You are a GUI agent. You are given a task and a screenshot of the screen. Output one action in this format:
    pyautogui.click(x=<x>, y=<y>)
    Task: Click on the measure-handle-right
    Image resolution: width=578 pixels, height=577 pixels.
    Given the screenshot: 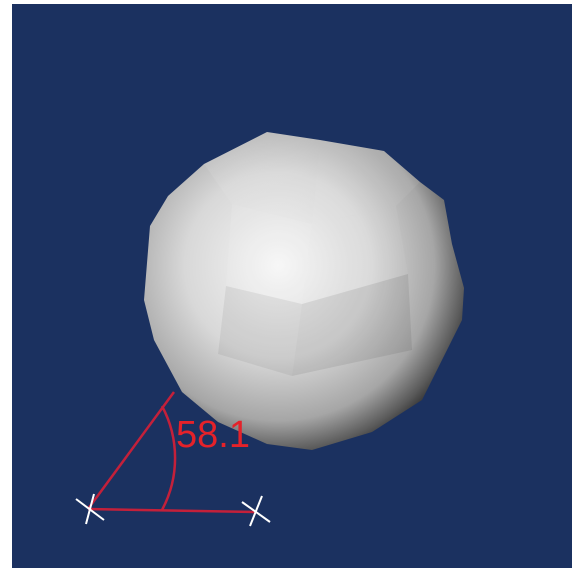 What is the action you would take?
    pyautogui.click(x=256, y=511)
    